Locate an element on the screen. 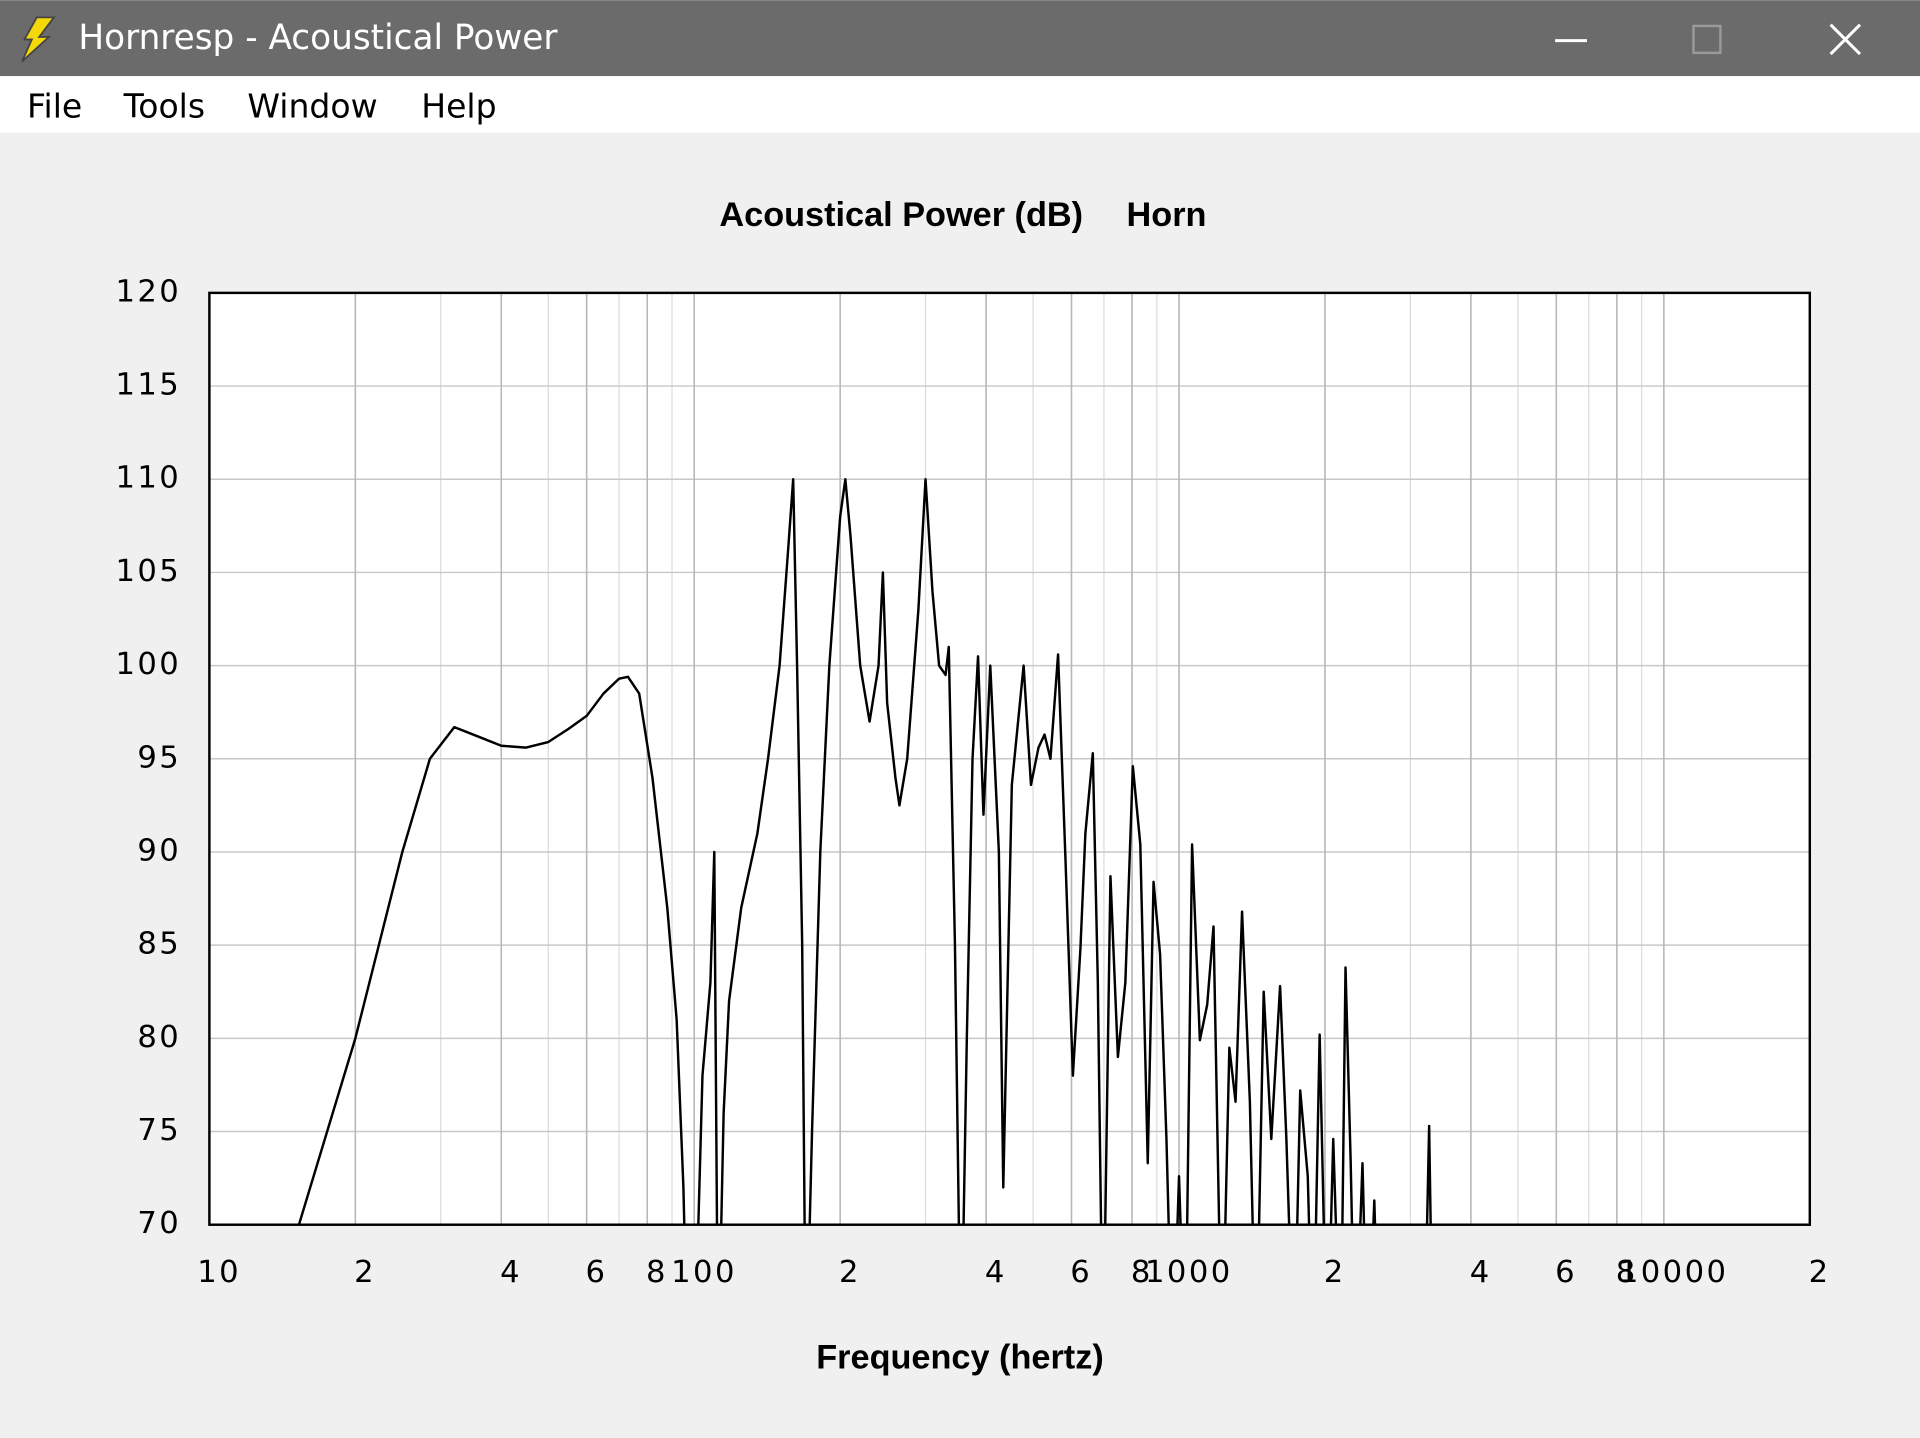 The height and width of the screenshot is (1438, 1920). title-bar is located at coordinates (960, 38).